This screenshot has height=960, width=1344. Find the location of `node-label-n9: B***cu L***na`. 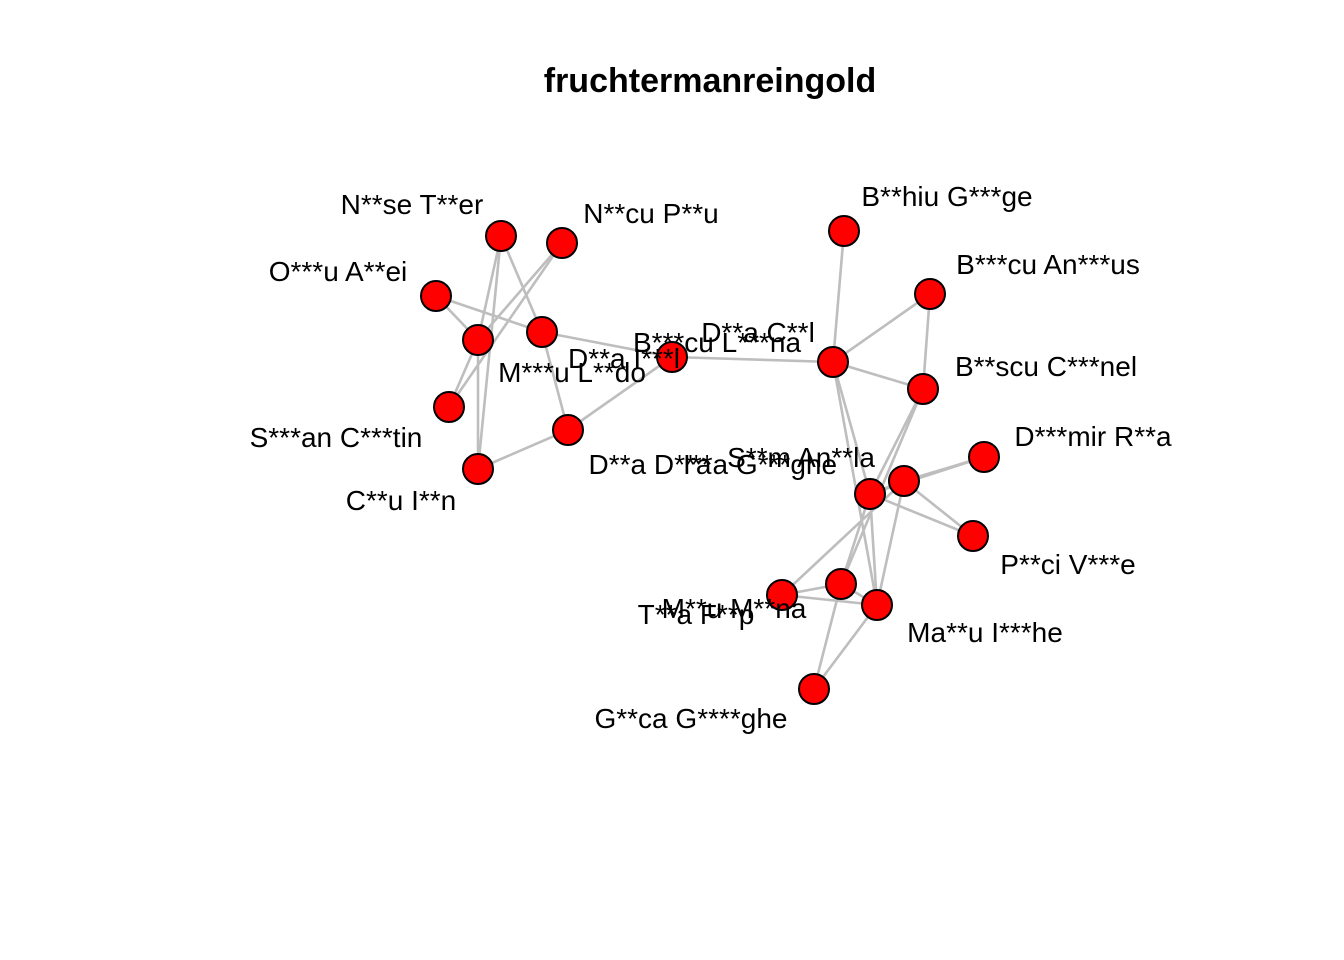

node-label-n9: B***cu L***na is located at coordinates (717, 342).